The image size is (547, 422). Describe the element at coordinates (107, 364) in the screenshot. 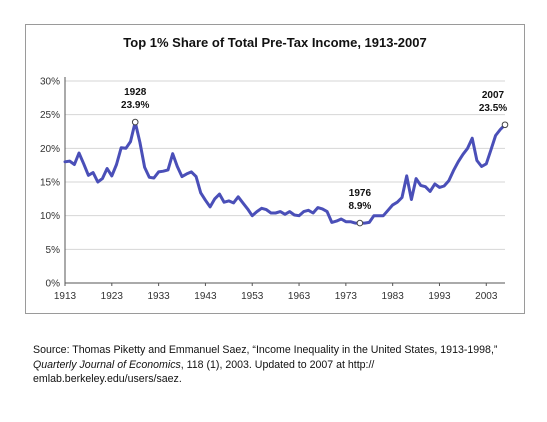

I see `source-journal: Quarterly Journal of Economics` at that location.